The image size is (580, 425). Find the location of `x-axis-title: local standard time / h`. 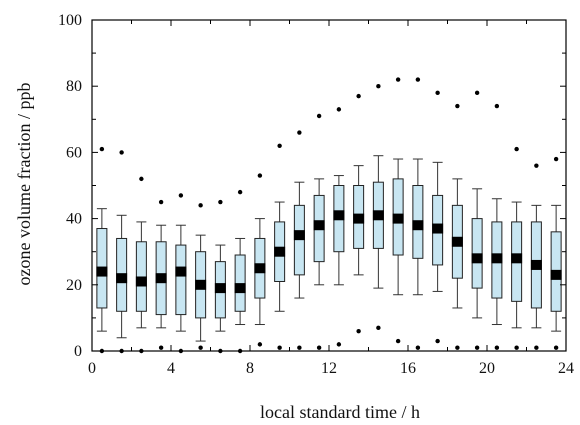

x-axis-title: local standard time / h is located at coordinates (340, 412).